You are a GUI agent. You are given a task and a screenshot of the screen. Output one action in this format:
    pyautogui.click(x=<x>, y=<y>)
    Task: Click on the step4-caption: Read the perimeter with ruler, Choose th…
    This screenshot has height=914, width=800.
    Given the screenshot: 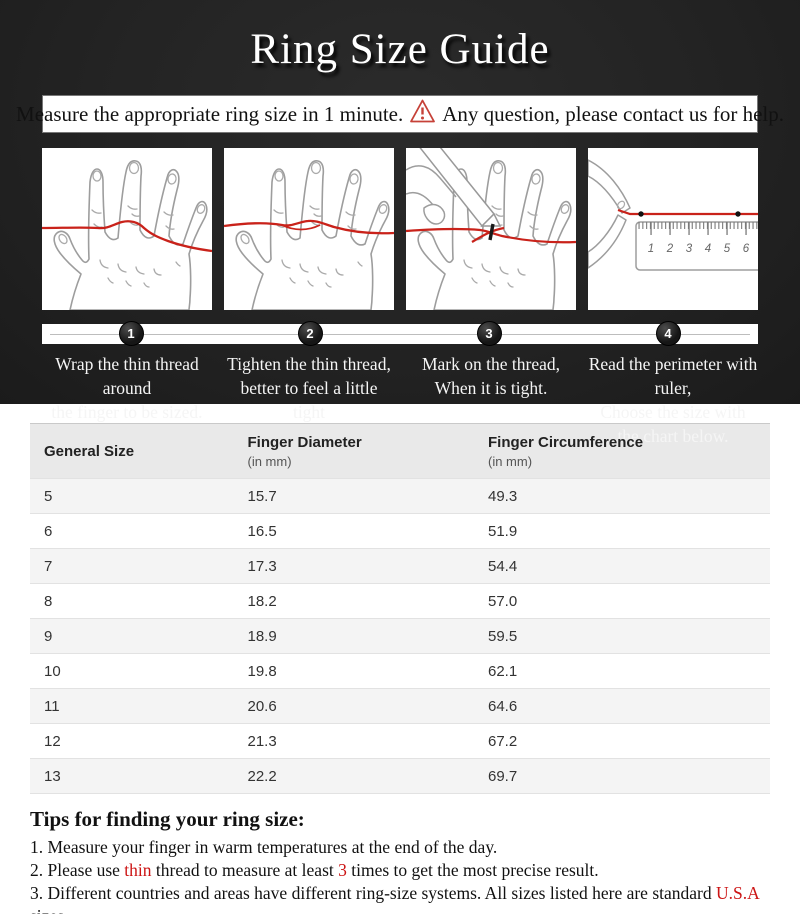 What is the action you would take?
    pyautogui.click(x=673, y=400)
    